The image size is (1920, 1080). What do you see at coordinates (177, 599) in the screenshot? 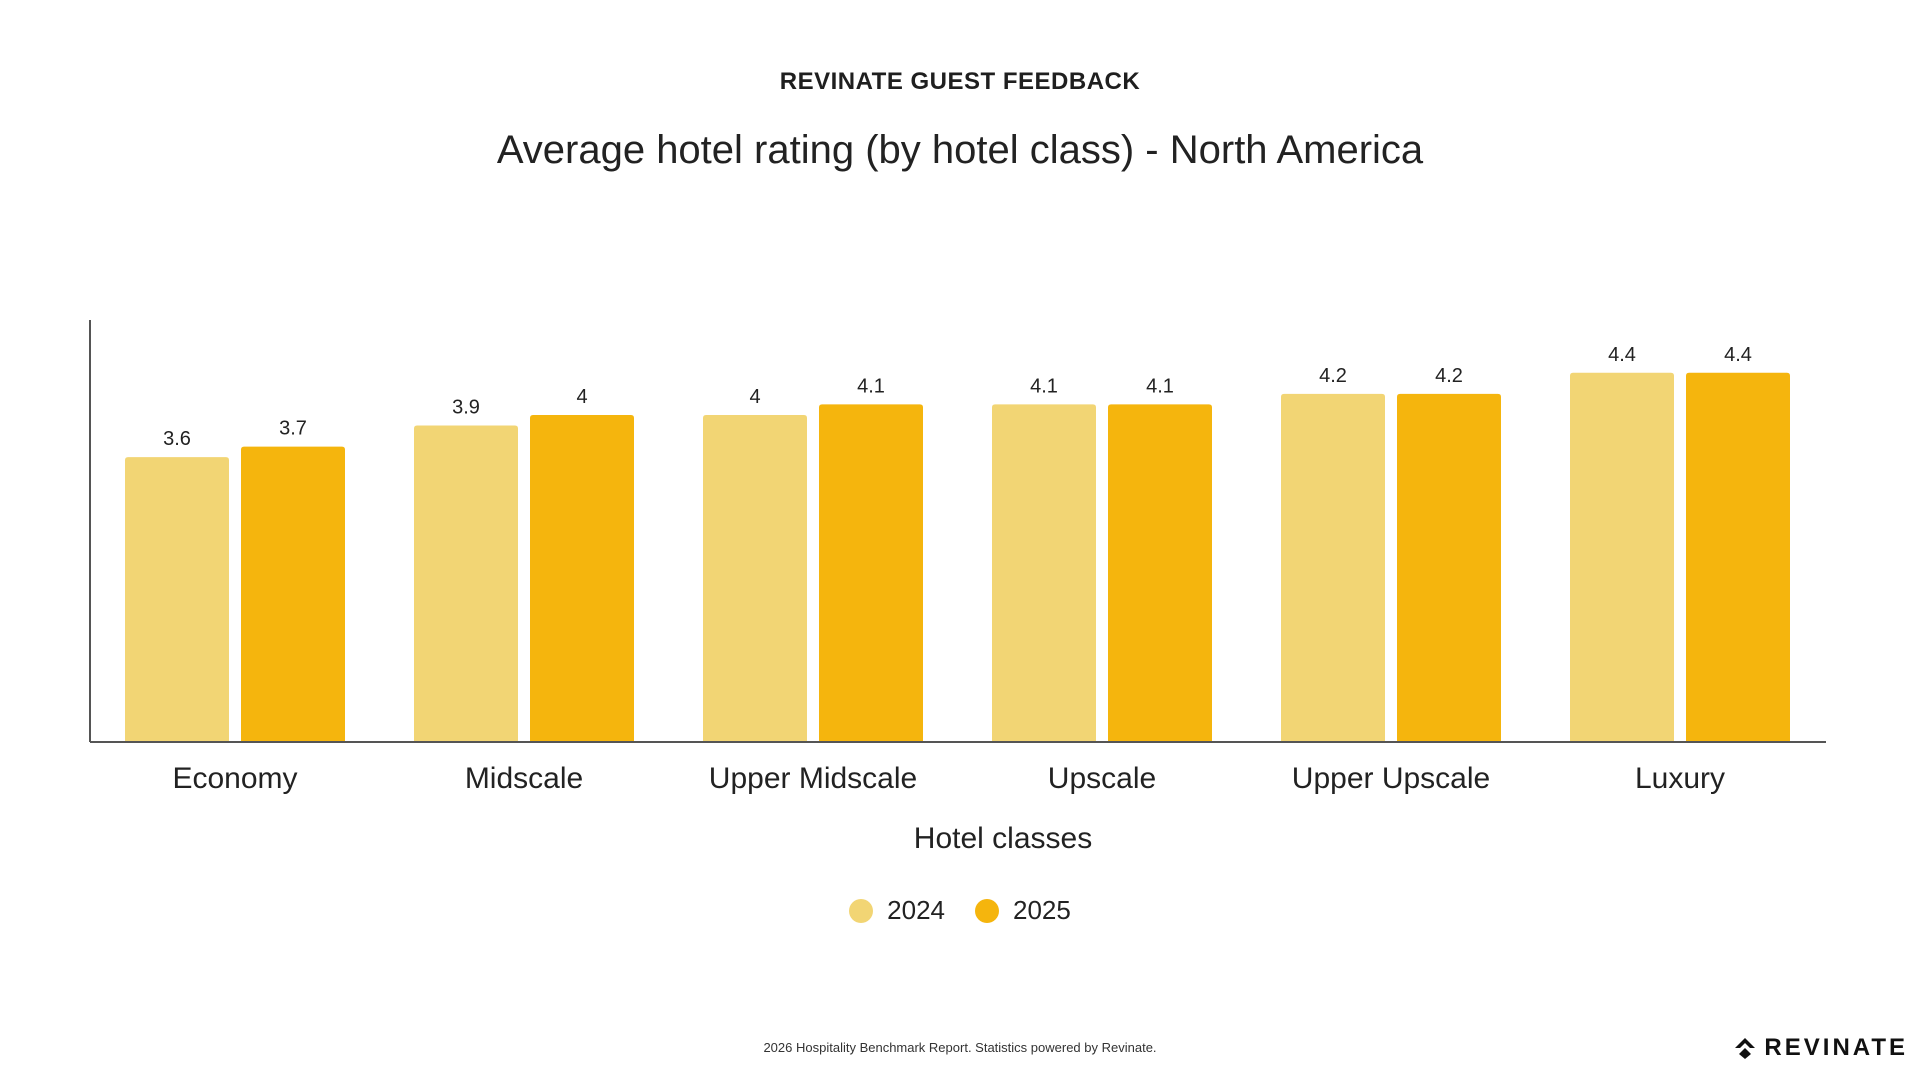
I see `bar-economy-2024` at bounding box center [177, 599].